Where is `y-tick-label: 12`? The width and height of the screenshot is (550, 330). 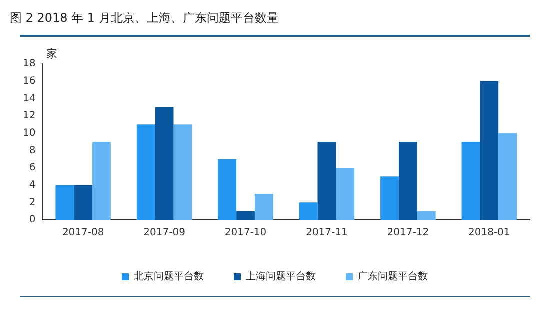
y-tick-label: 12 is located at coordinates (29, 116).